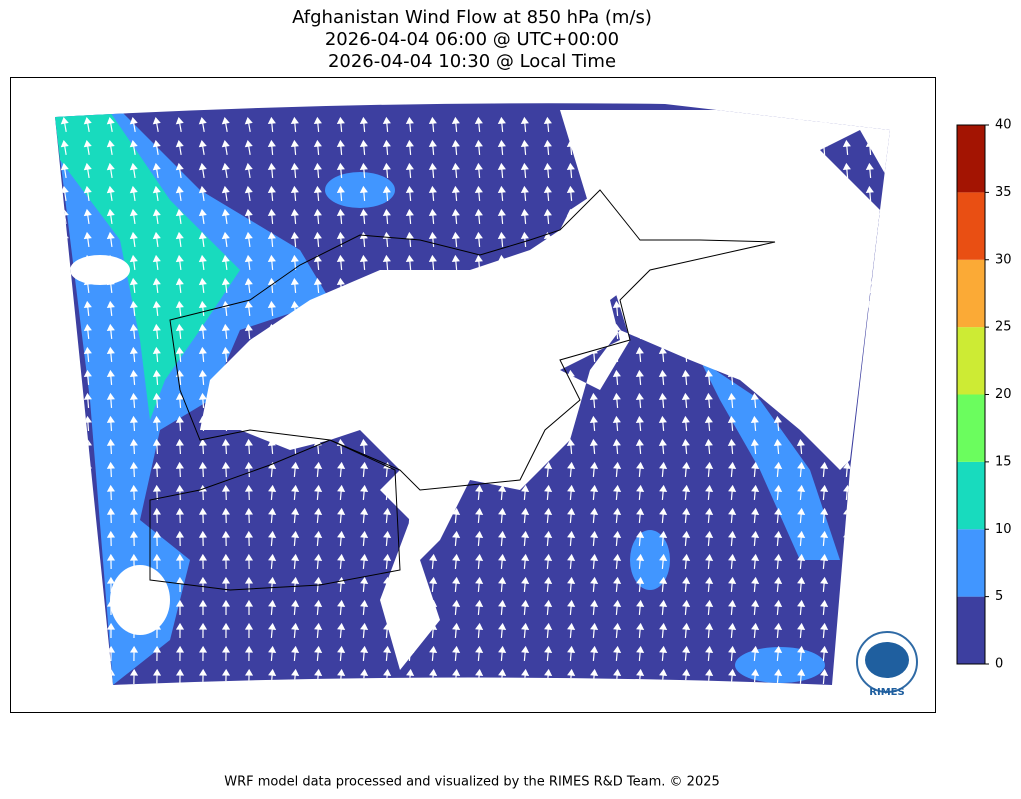  I want to click on colorbar-tick-label: 15, so click(1003, 461).